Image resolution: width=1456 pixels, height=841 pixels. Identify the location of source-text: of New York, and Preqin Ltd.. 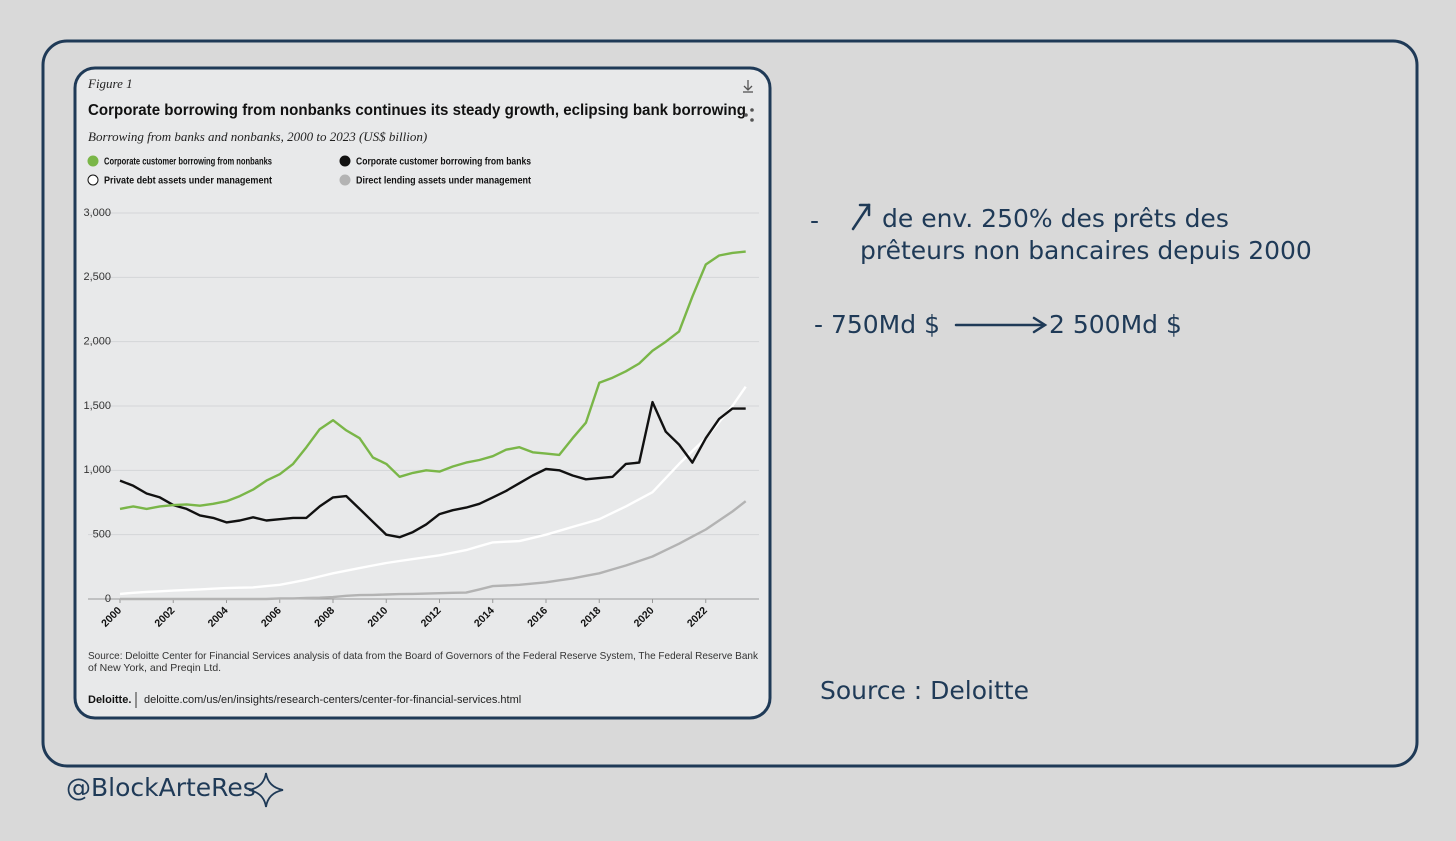
(154, 668).